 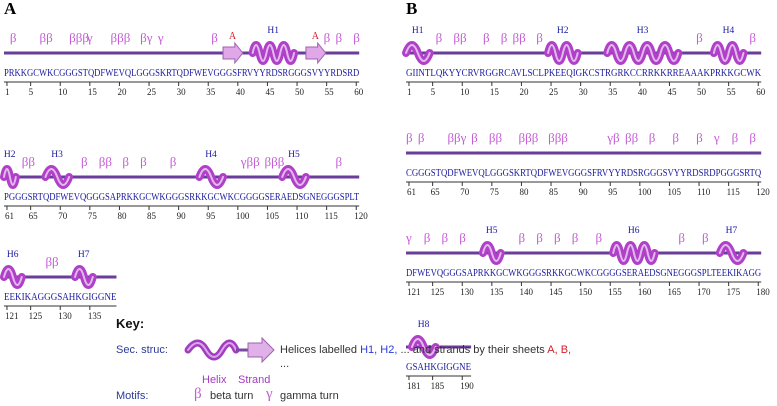 I want to click on key-h1: H1,, so click(x=369, y=350).